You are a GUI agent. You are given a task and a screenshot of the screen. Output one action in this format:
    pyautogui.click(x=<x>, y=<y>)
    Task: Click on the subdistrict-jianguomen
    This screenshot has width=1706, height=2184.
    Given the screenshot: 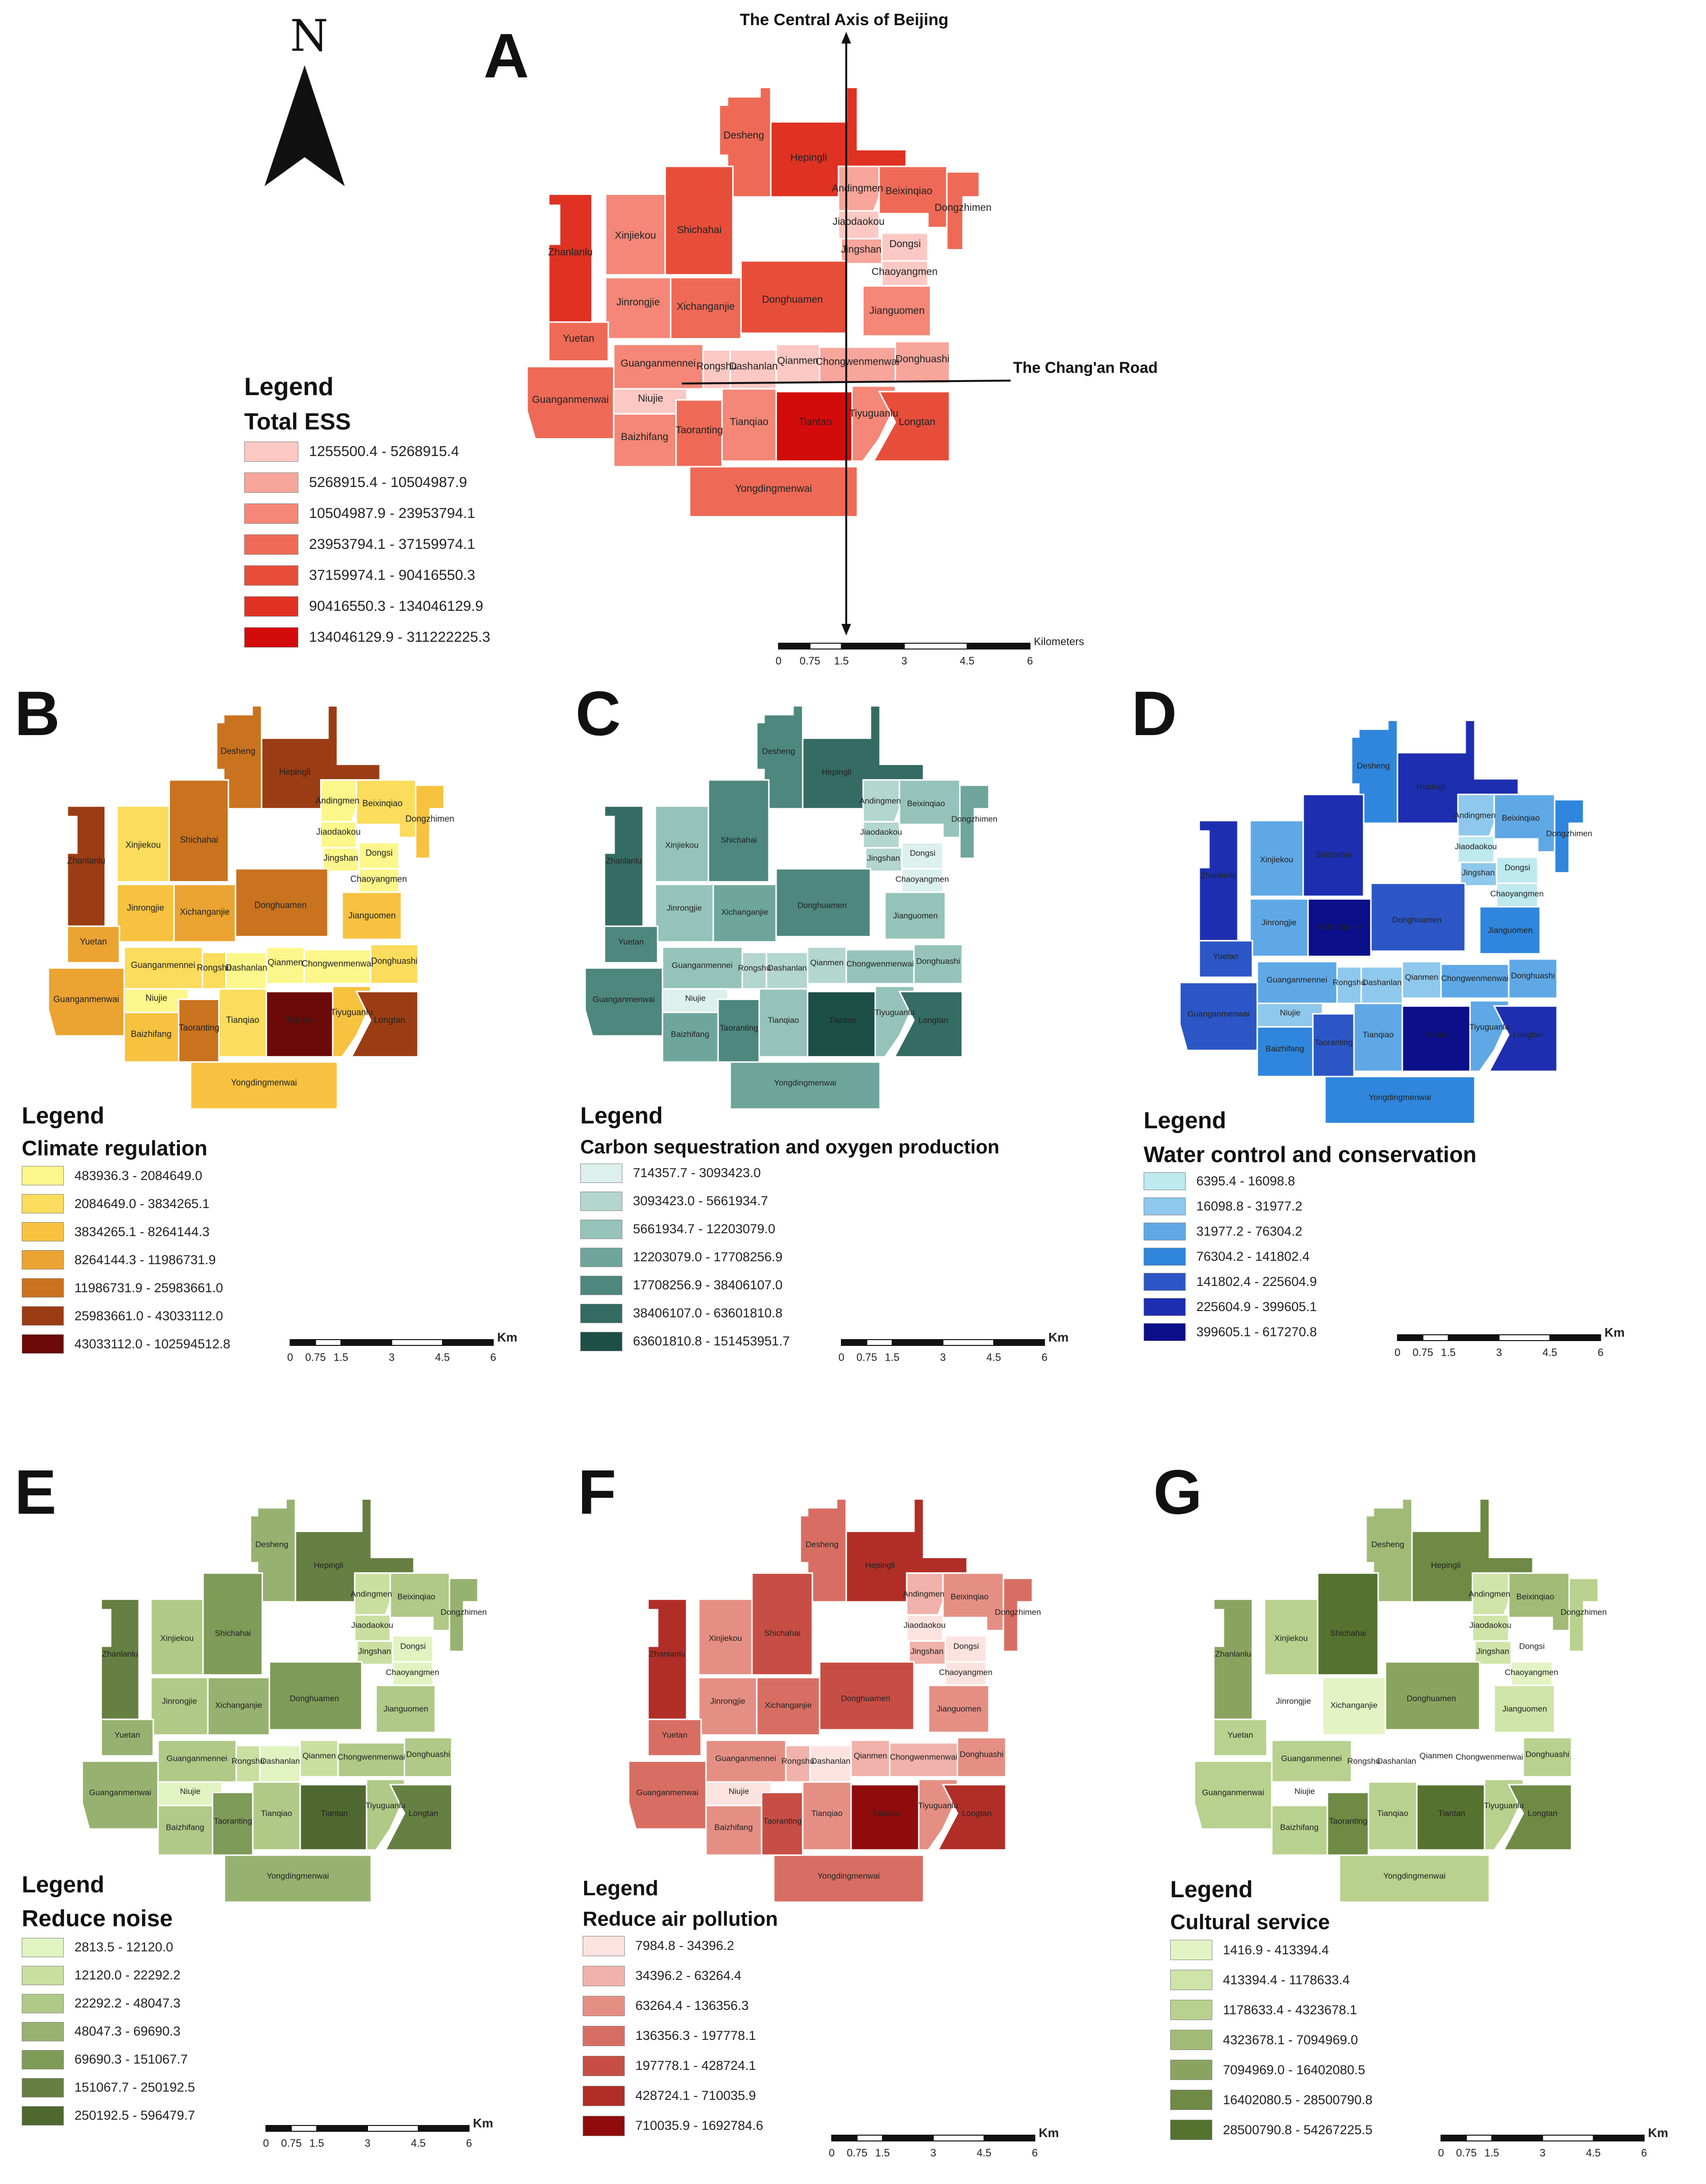 What is the action you would take?
    pyautogui.click(x=915, y=915)
    